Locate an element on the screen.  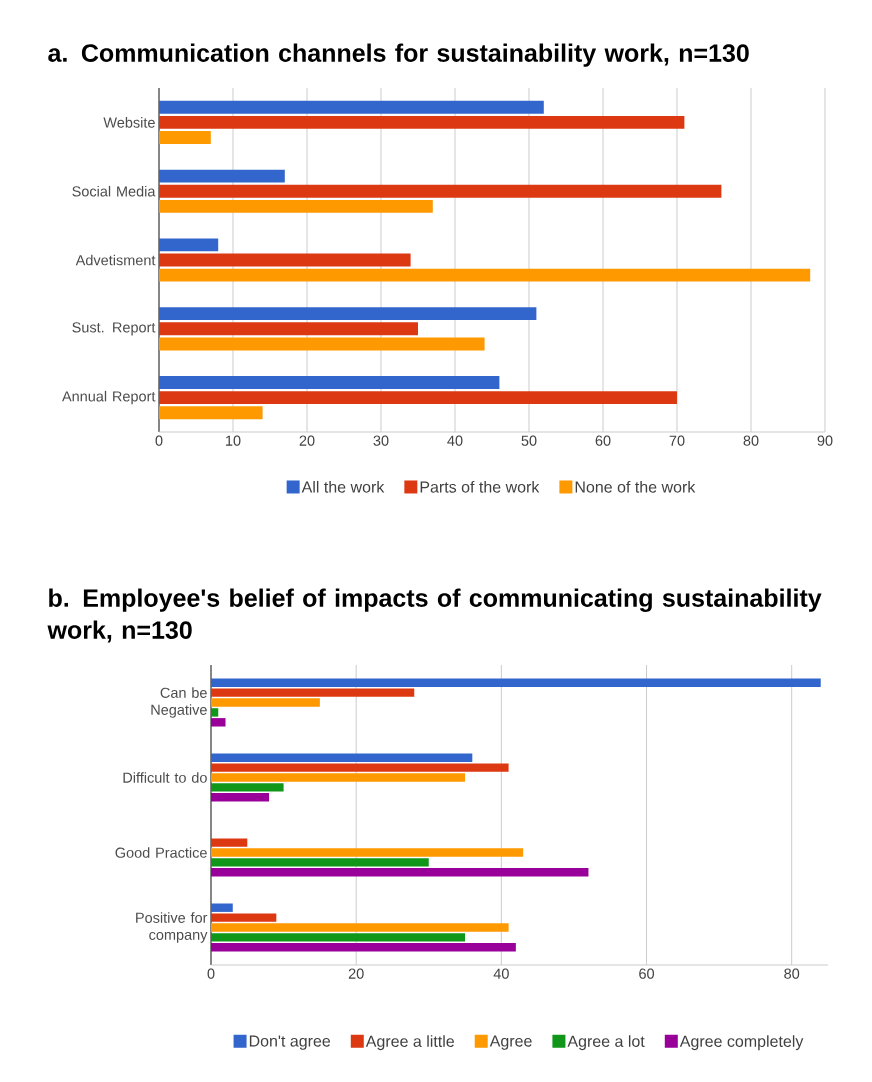
legend-label: Agree is located at coordinates (510, 1042).